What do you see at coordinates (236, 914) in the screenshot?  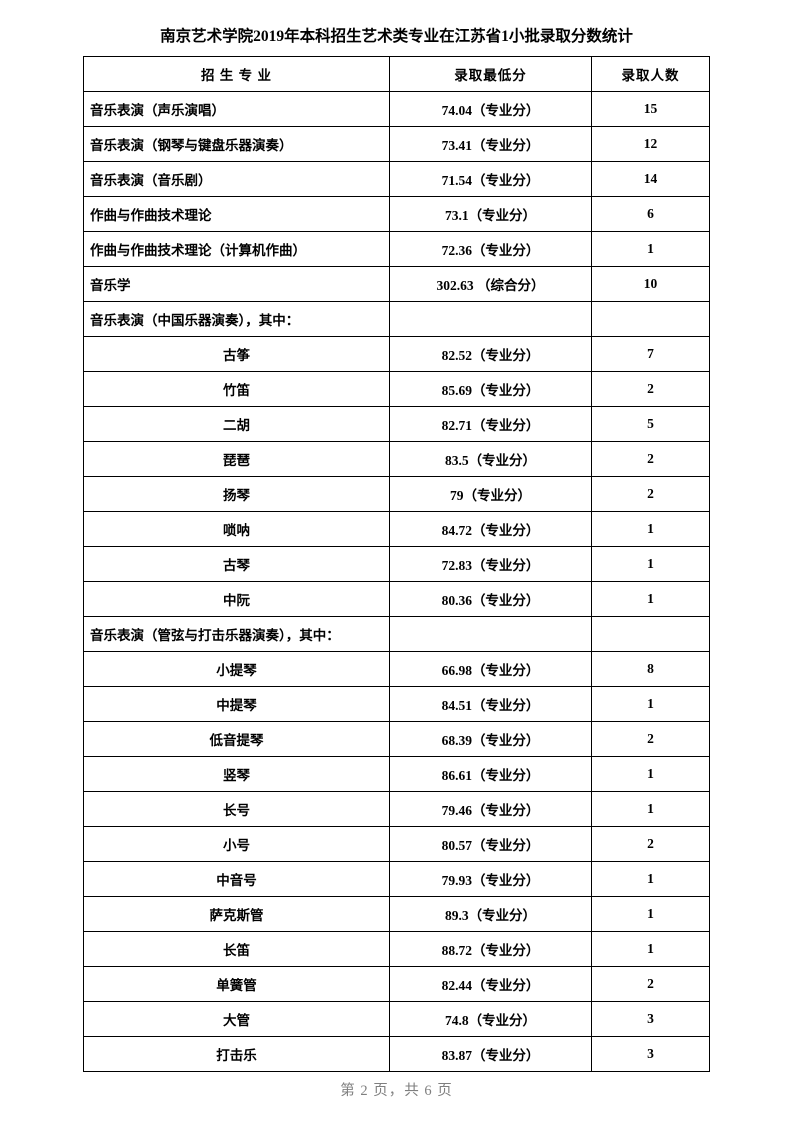 I see `cell-major: 萨克斯管` at bounding box center [236, 914].